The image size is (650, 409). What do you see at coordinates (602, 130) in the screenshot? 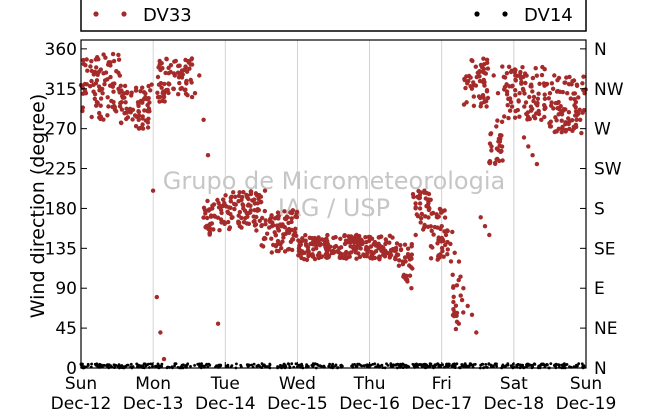
I see `y2-tick-label: W` at bounding box center [602, 130].